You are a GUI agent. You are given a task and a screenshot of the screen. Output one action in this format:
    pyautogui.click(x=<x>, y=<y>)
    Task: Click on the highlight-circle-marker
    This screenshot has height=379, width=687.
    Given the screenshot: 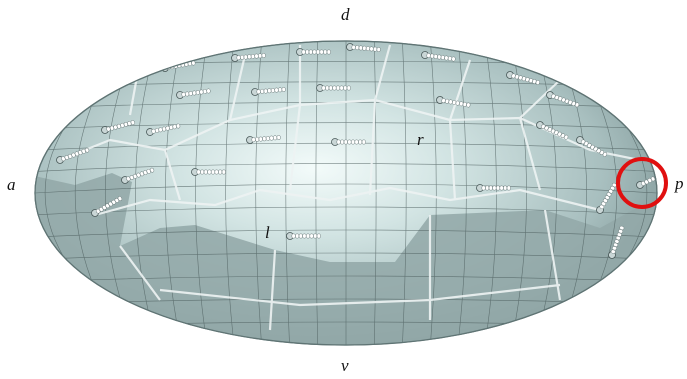 What is the action you would take?
    pyautogui.click(x=642, y=183)
    